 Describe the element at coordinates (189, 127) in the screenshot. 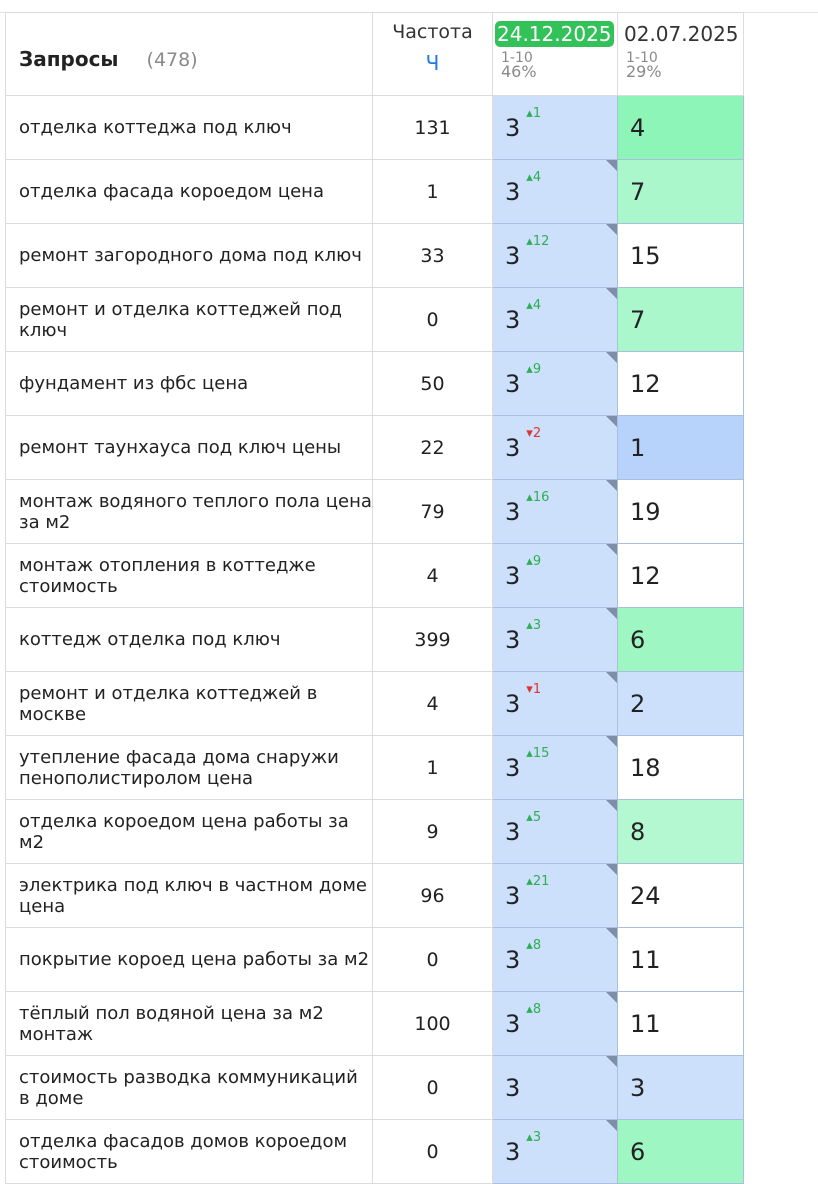

I see `query-text: отделка коттеджа под ключ` at that location.